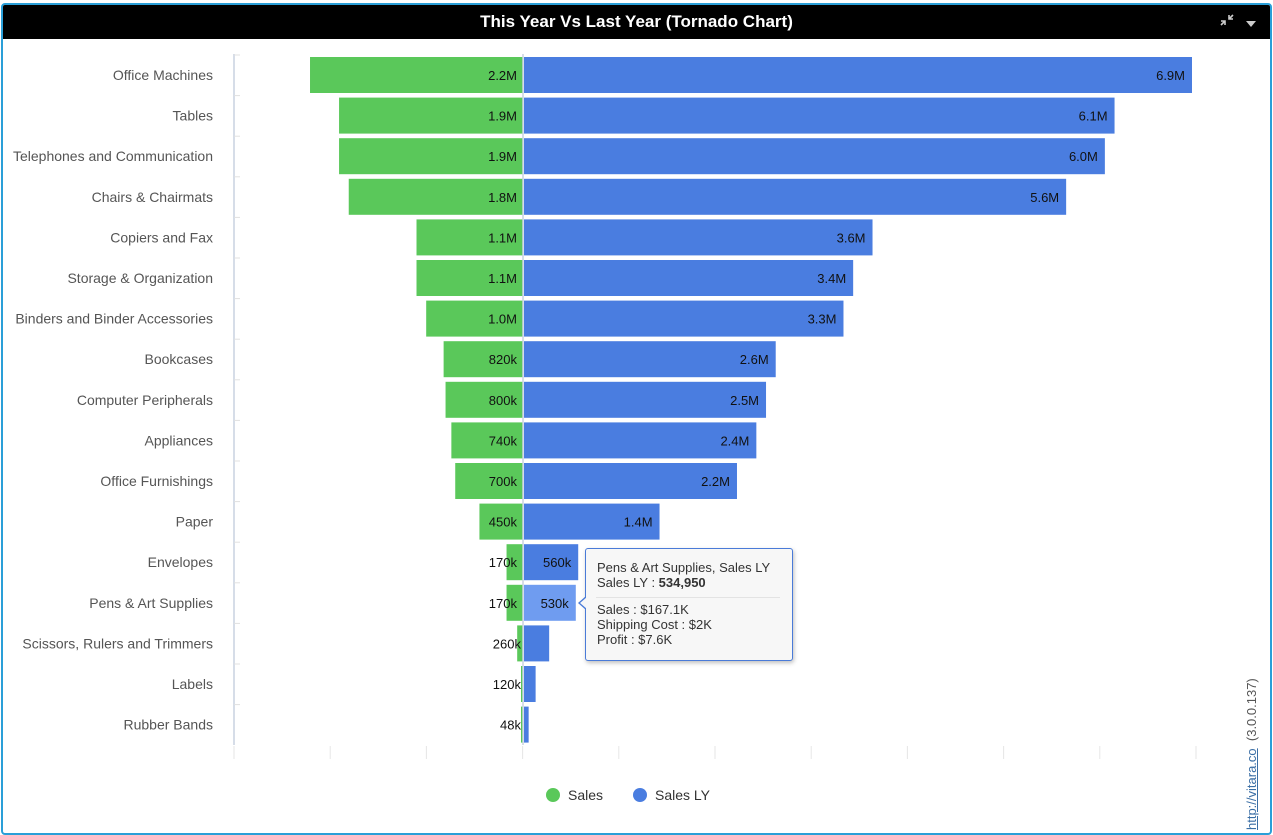 Image resolution: width=1273 pixels, height=835 pixels. Describe the element at coordinates (192, 684) in the screenshot. I see `category-label: Labels` at that location.